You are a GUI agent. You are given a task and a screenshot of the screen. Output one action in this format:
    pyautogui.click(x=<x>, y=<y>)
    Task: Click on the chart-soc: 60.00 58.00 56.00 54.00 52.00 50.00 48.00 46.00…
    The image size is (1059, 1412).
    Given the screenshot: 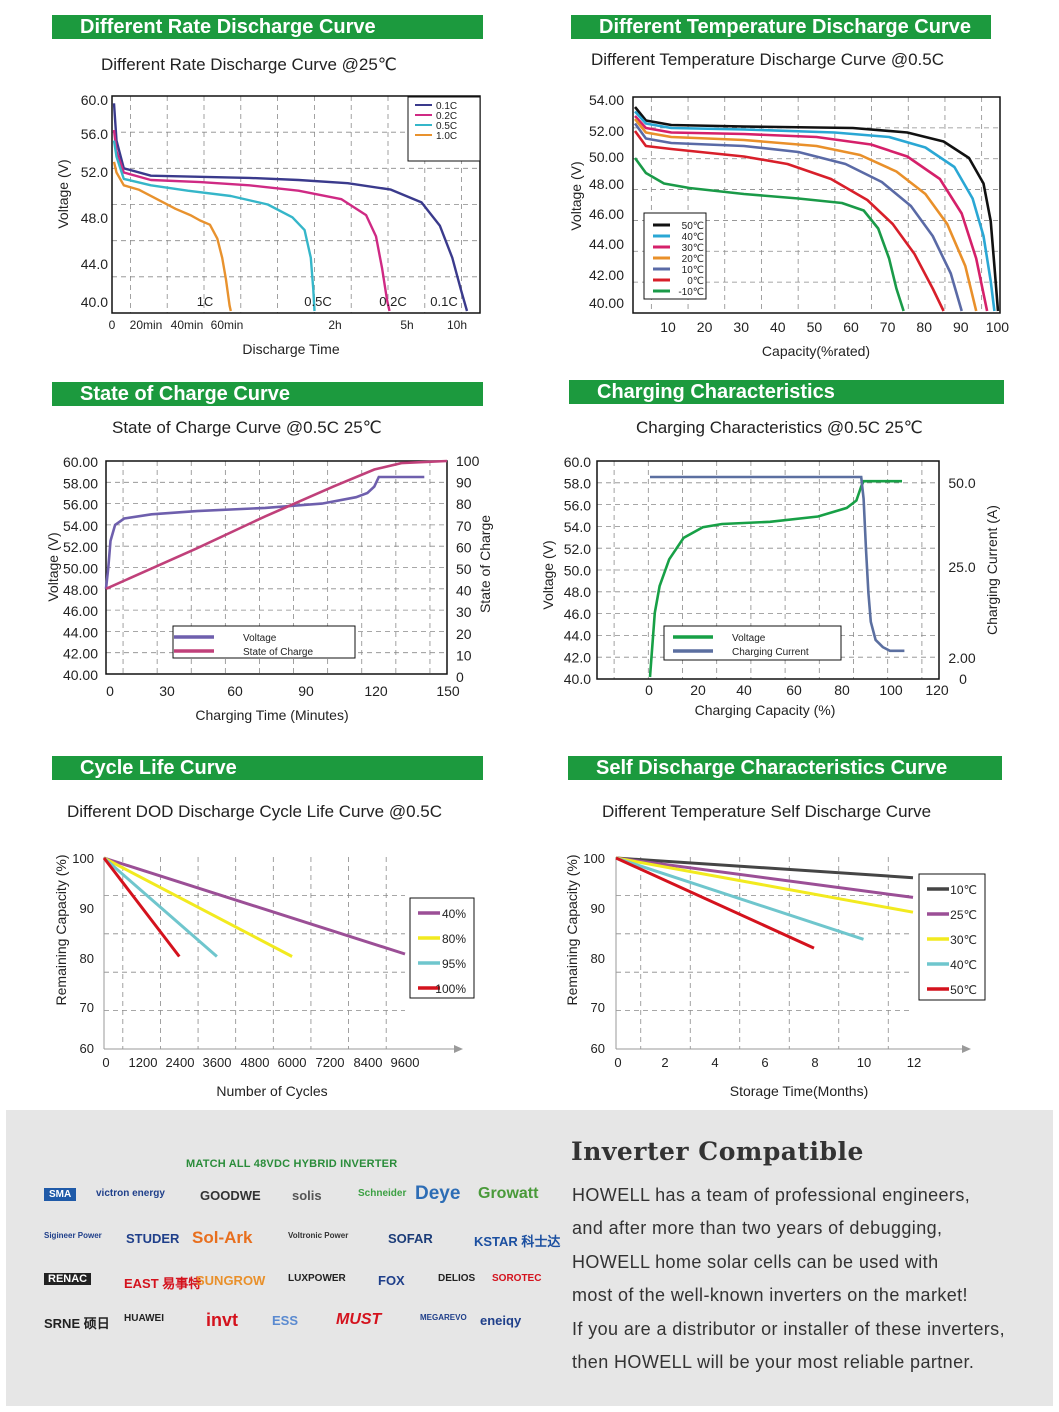 What is the action you would take?
    pyautogui.click(x=269, y=588)
    